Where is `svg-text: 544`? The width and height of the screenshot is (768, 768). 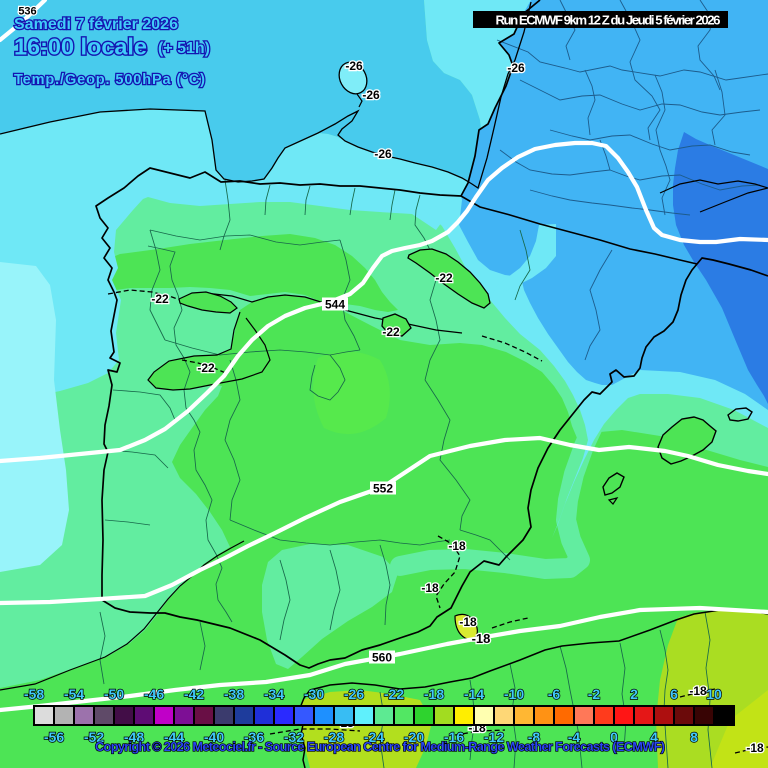 svg-text: 544 is located at coordinates (335, 305).